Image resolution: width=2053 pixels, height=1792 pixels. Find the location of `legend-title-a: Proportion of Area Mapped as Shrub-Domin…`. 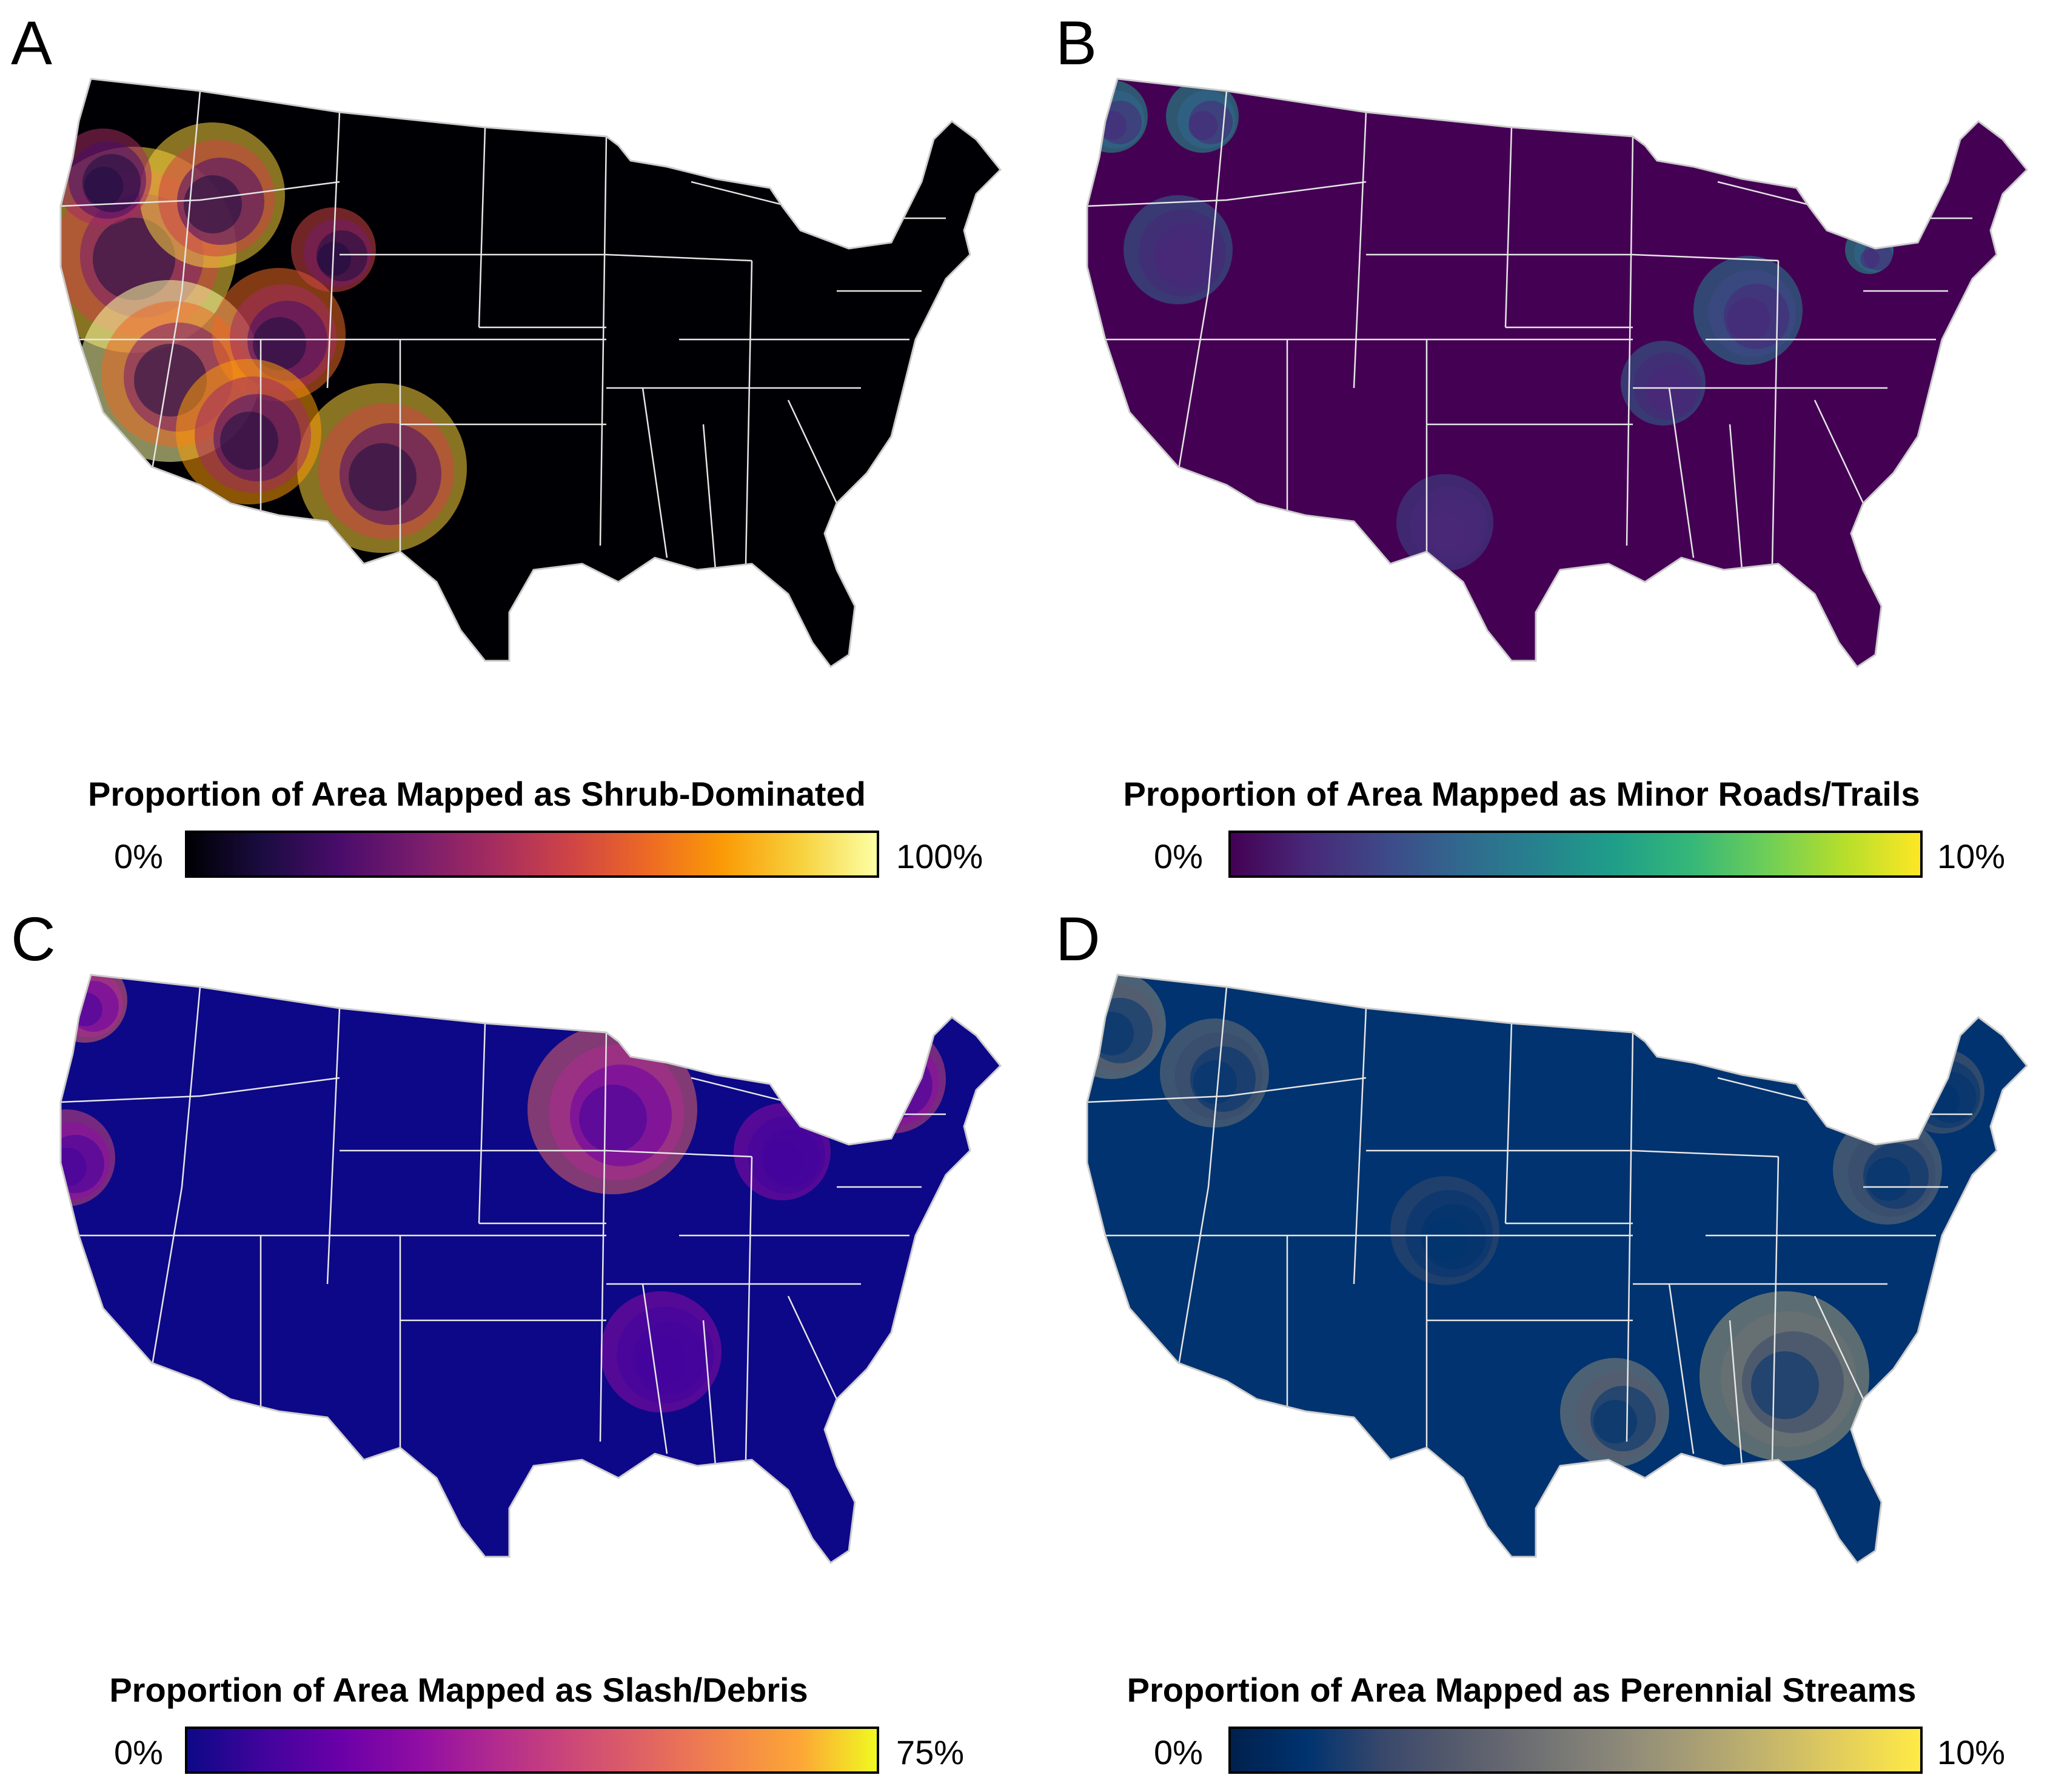

legend-title-a: Proportion of Area Mapped as Shrub-Domin… is located at coordinates (477, 794).